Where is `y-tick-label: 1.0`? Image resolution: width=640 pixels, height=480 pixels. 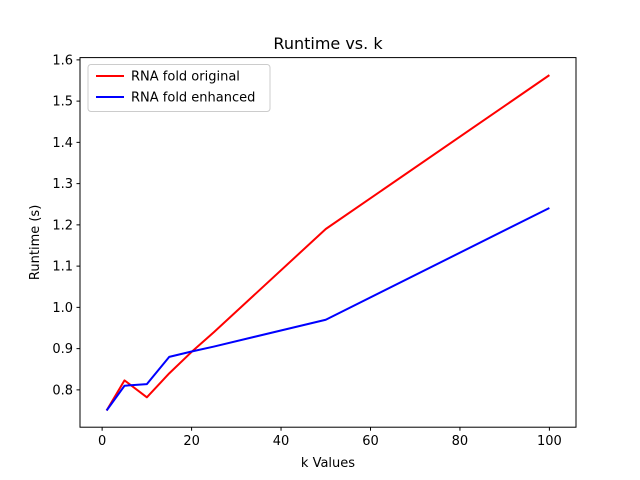
y-tick-label: 1.0 is located at coordinates (62, 308).